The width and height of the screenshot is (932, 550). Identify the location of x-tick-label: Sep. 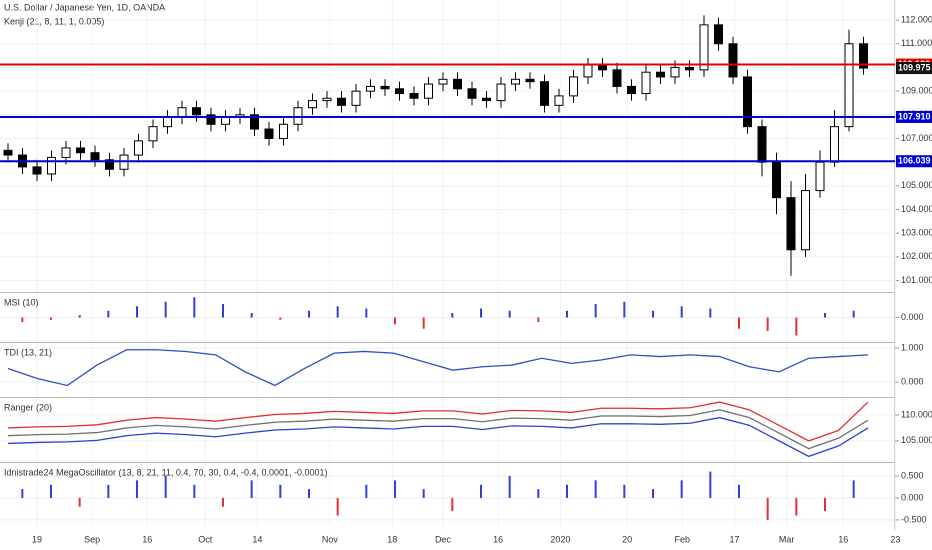
(92, 539).